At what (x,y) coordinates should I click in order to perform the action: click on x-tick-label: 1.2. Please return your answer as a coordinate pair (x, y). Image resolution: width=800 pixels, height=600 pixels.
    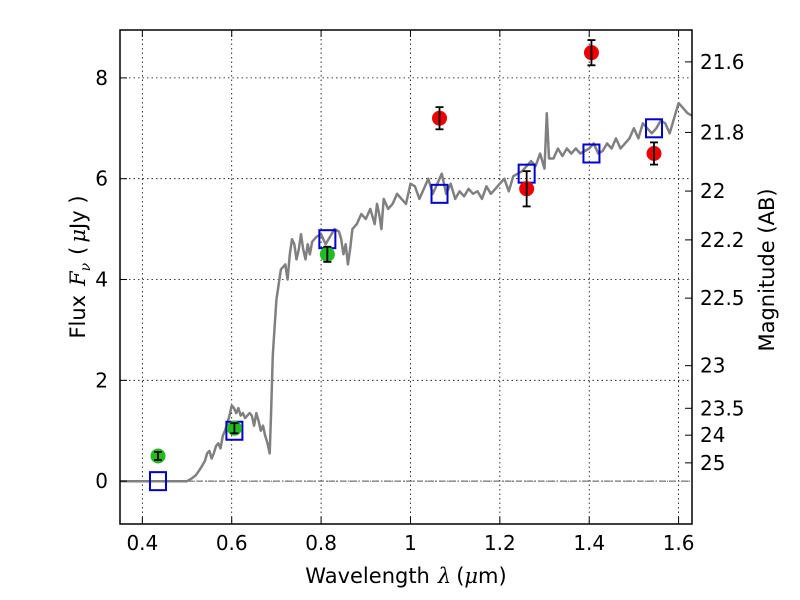
    Looking at the image, I should click on (500, 543).